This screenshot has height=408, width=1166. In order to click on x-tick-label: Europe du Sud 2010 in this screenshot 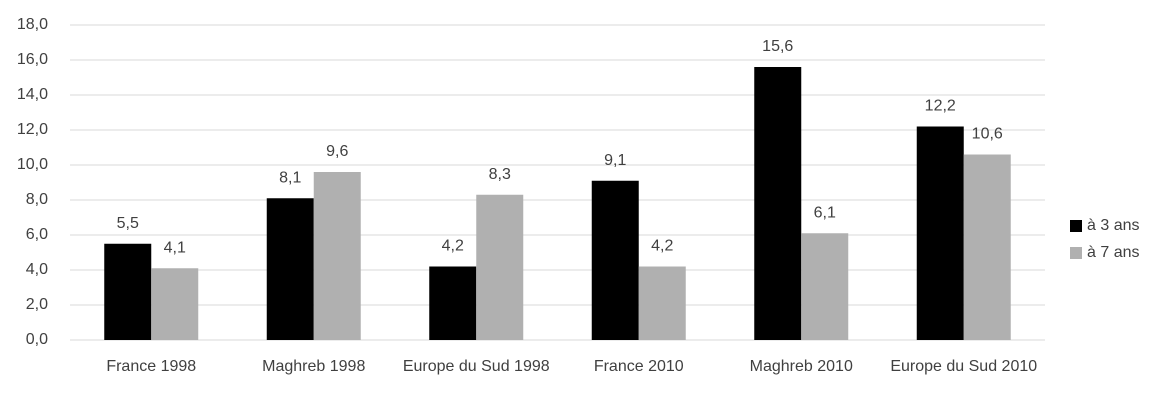, I will do `click(963, 366)`.